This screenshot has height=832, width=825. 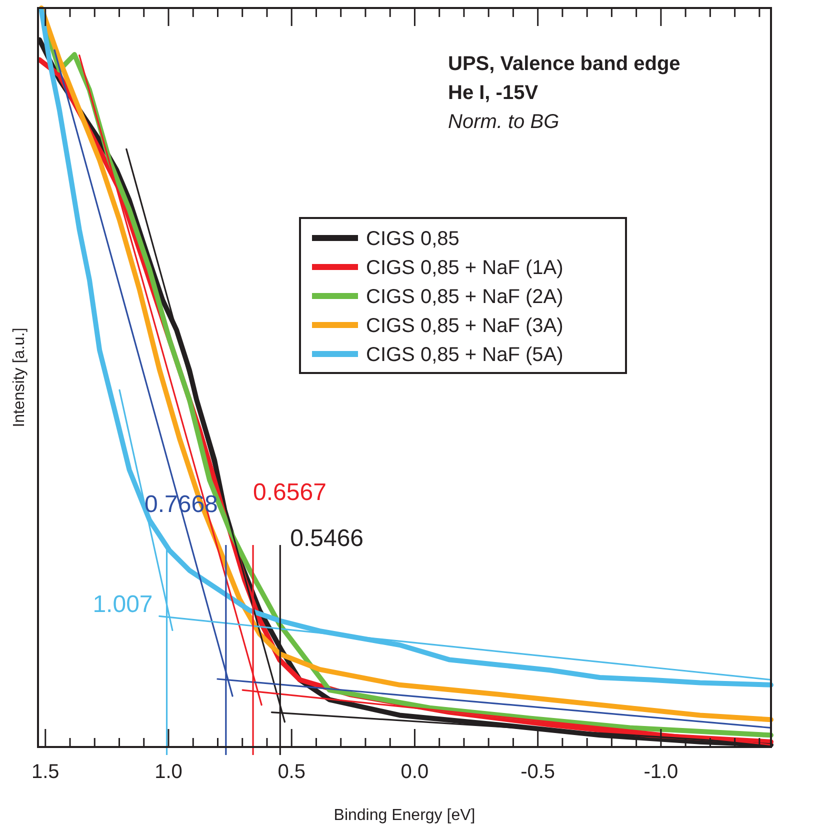 What do you see at coordinates (504, 122) in the screenshot?
I see `annotation: Norm. to BG` at bounding box center [504, 122].